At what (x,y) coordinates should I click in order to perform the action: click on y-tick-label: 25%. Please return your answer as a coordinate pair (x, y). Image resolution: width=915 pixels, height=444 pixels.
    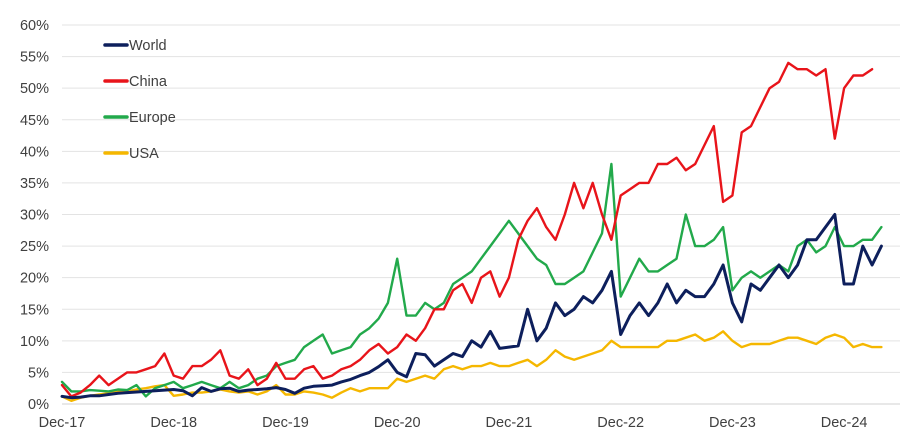
    Looking at the image, I should click on (34, 247).